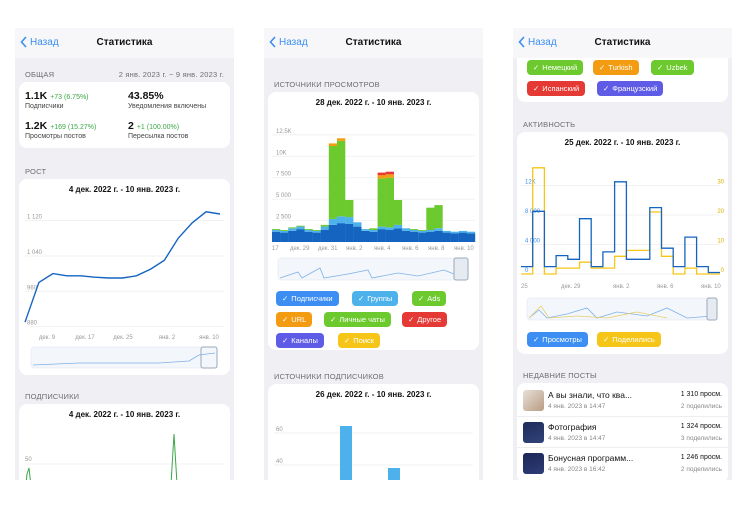 This screenshot has height=516, width=751. Describe the element at coordinates (429, 298) in the screenshot. I see `filter-chip-ads: ✓ Ads` at that location.